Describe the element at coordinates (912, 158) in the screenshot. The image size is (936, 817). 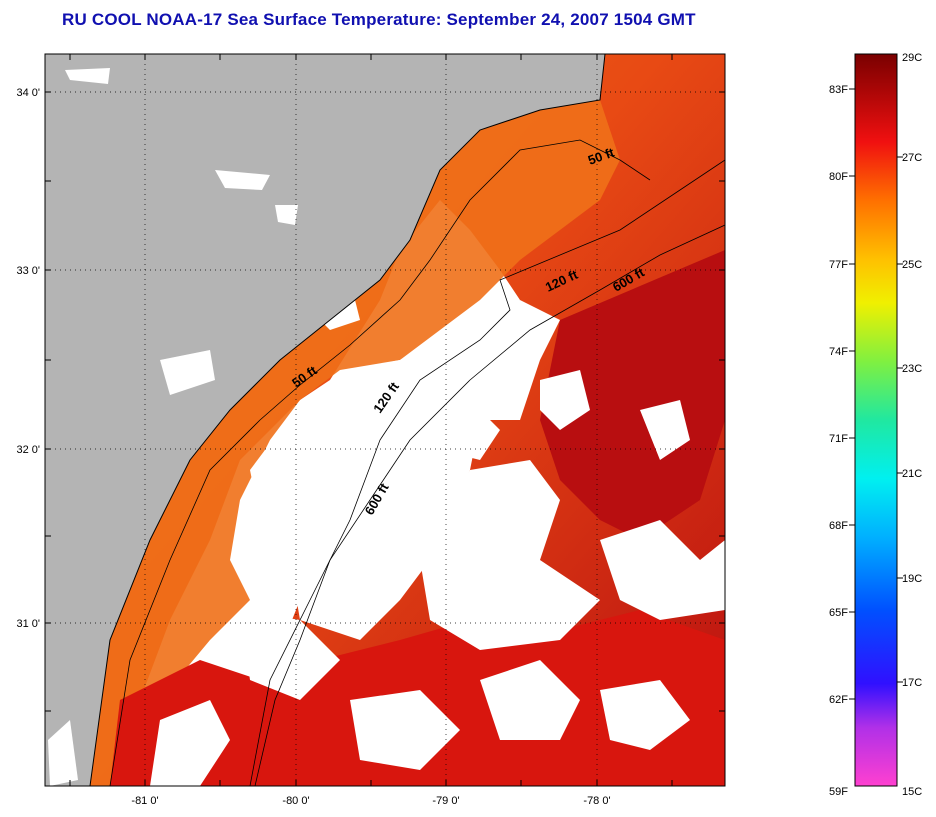
I see `colorbar-c-1: 27C` at that location.